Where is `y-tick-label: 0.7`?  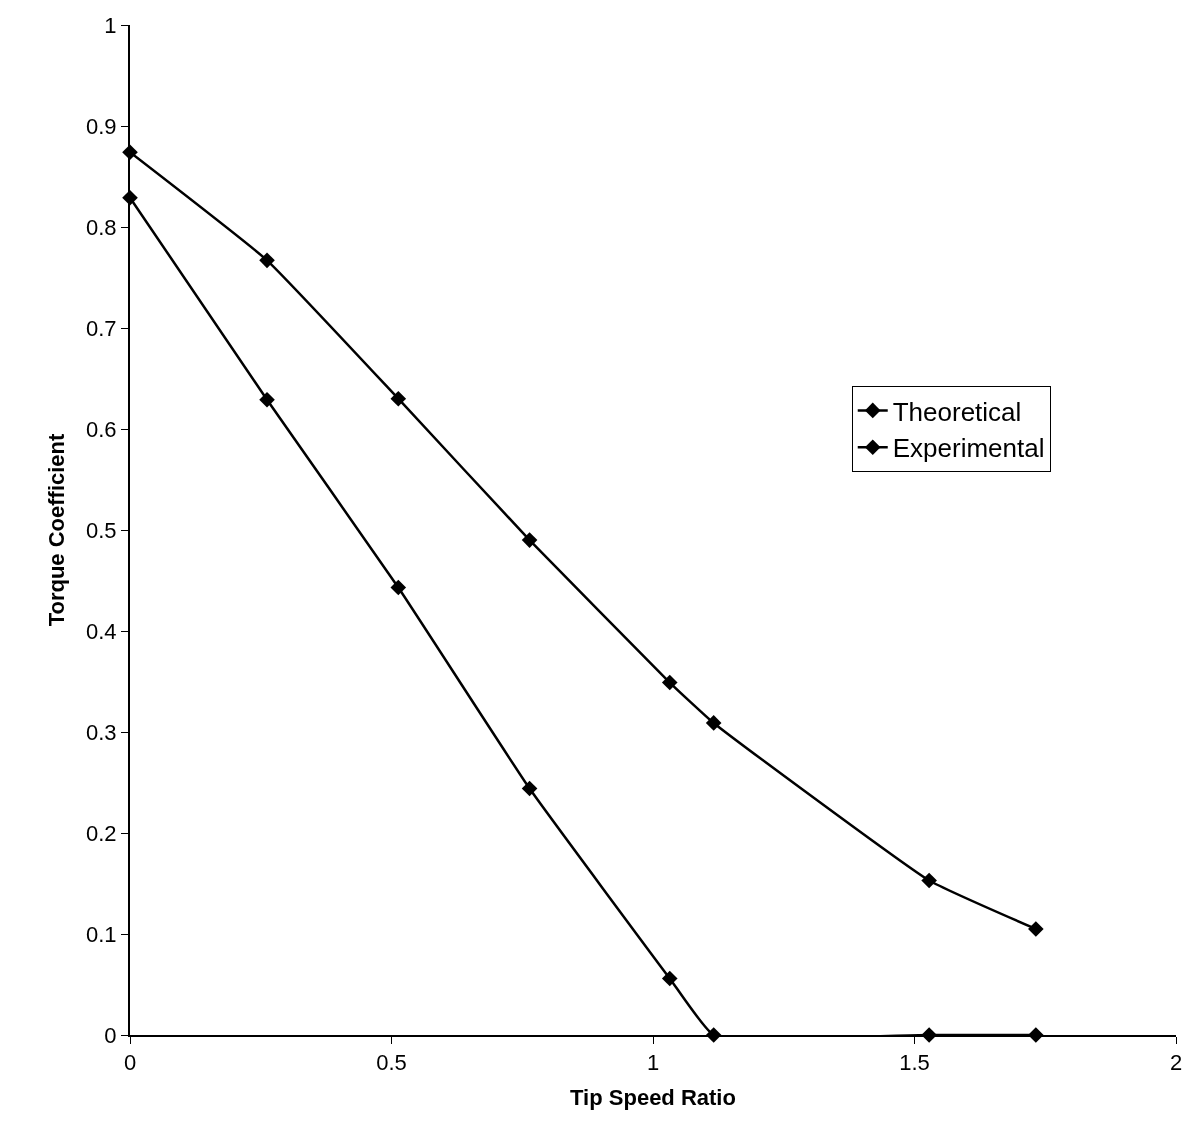 y-tick-label: 0.7 is located at coordinates (101, 328).